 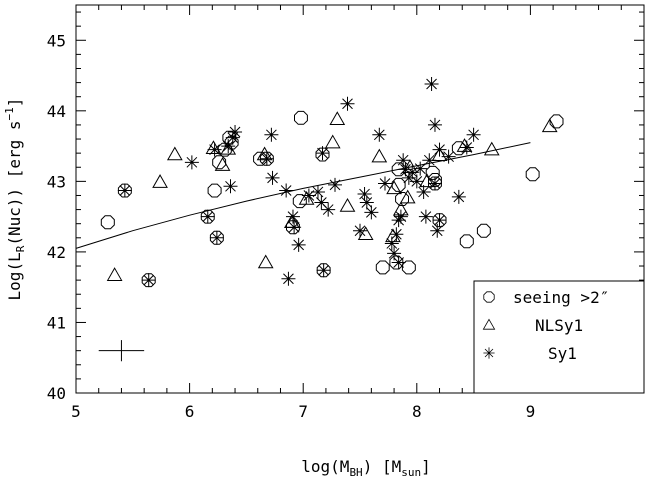 I want to click on y-axis-label: Log(LR(Nuc)) [erg s−1], so click(x=15, y=199).